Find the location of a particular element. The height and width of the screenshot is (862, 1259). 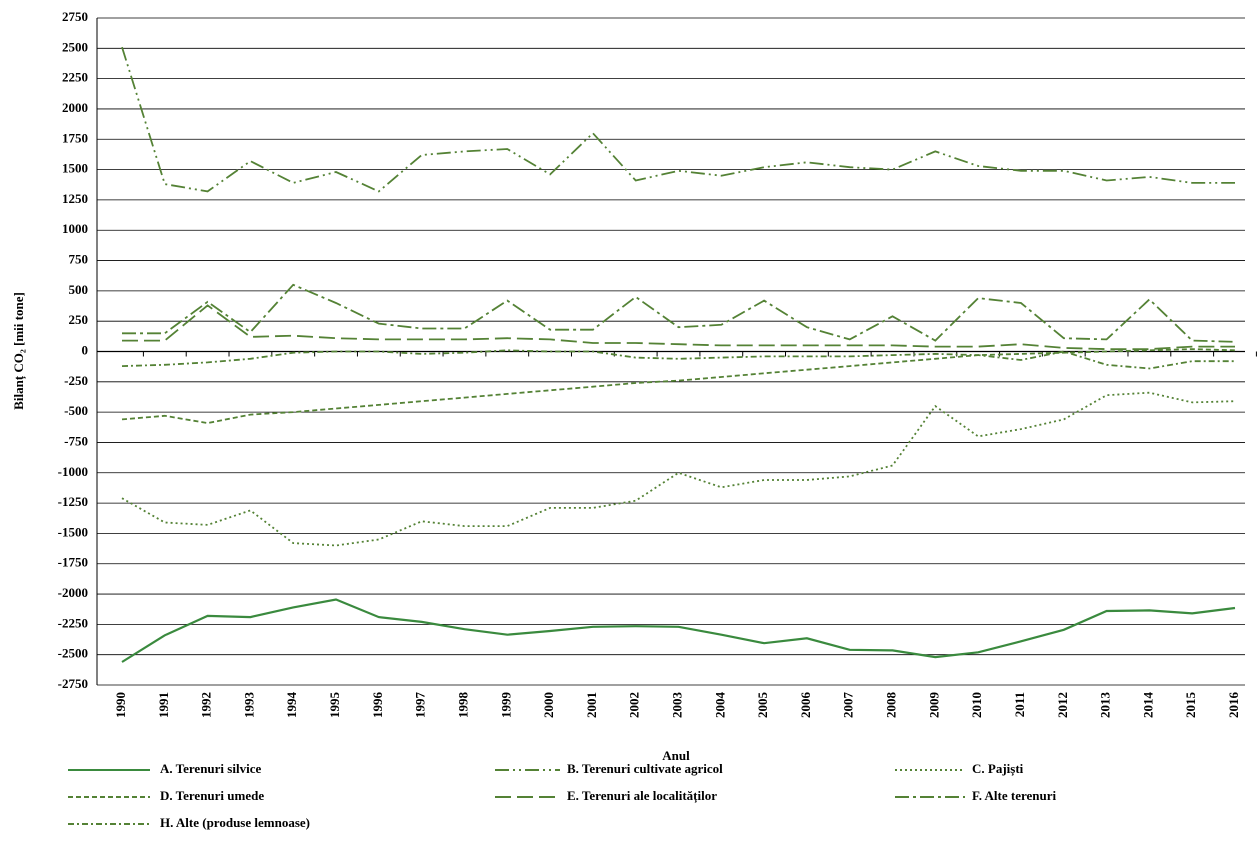

x-axis-title: Anul is located at coordinates (676, 755).